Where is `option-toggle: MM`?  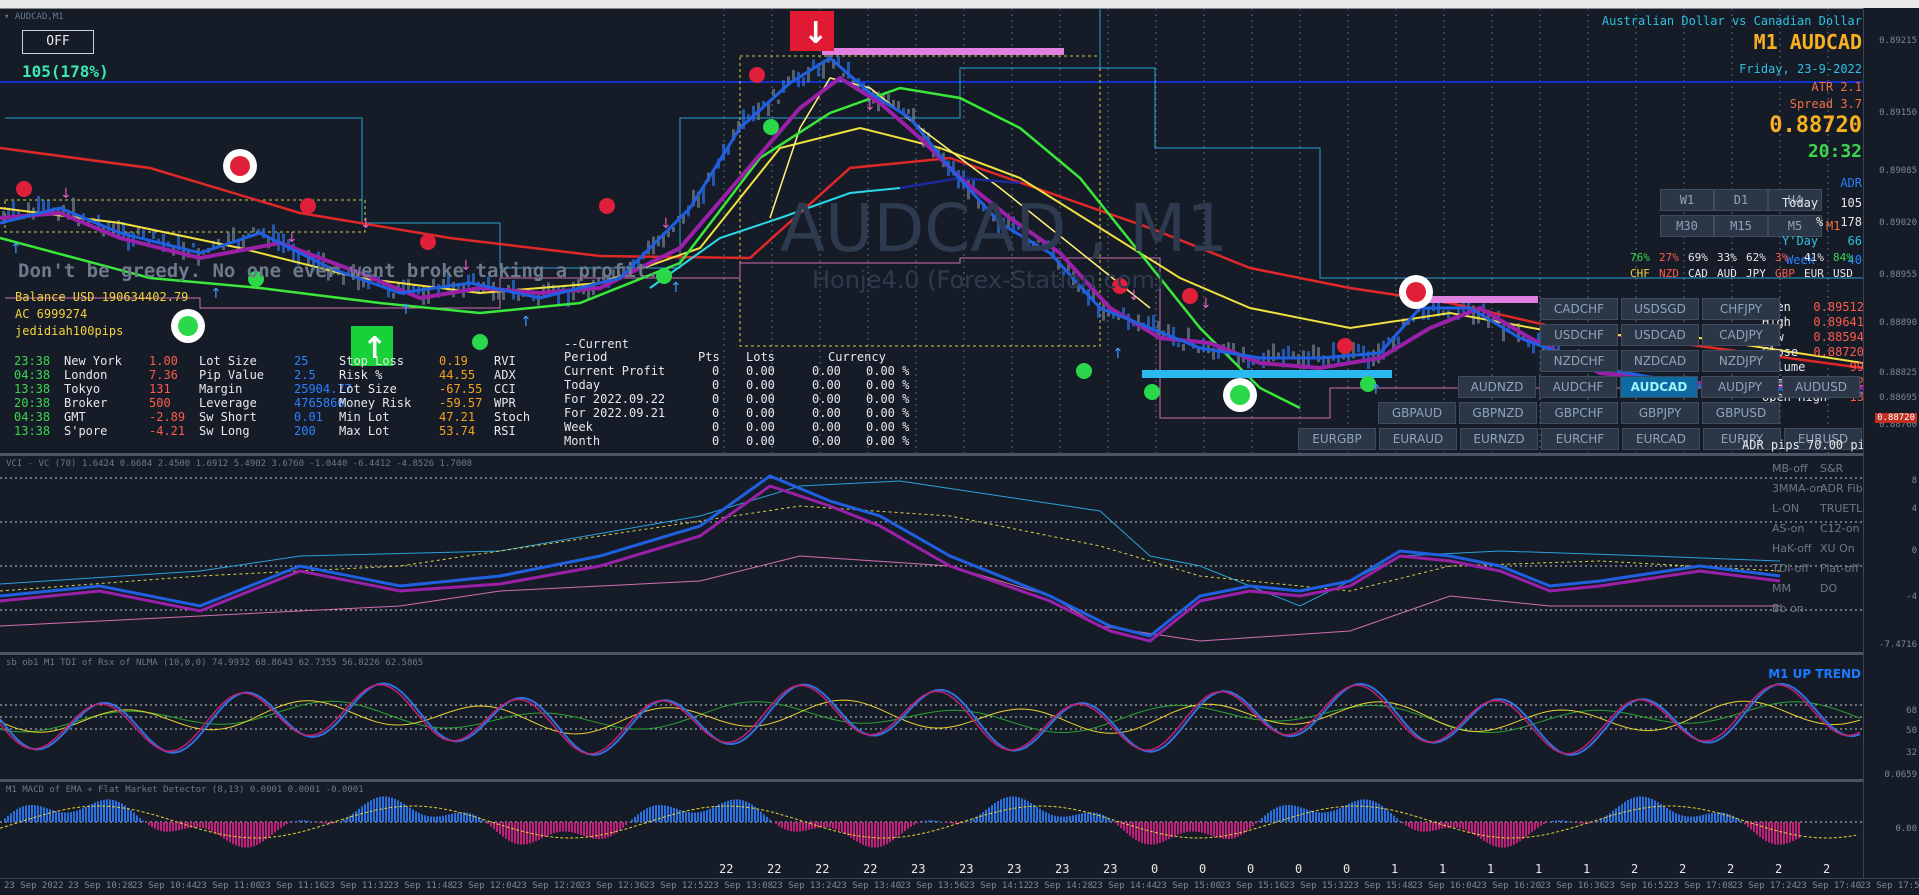 option-toggle: MM is located at coordinates (1781, 588).